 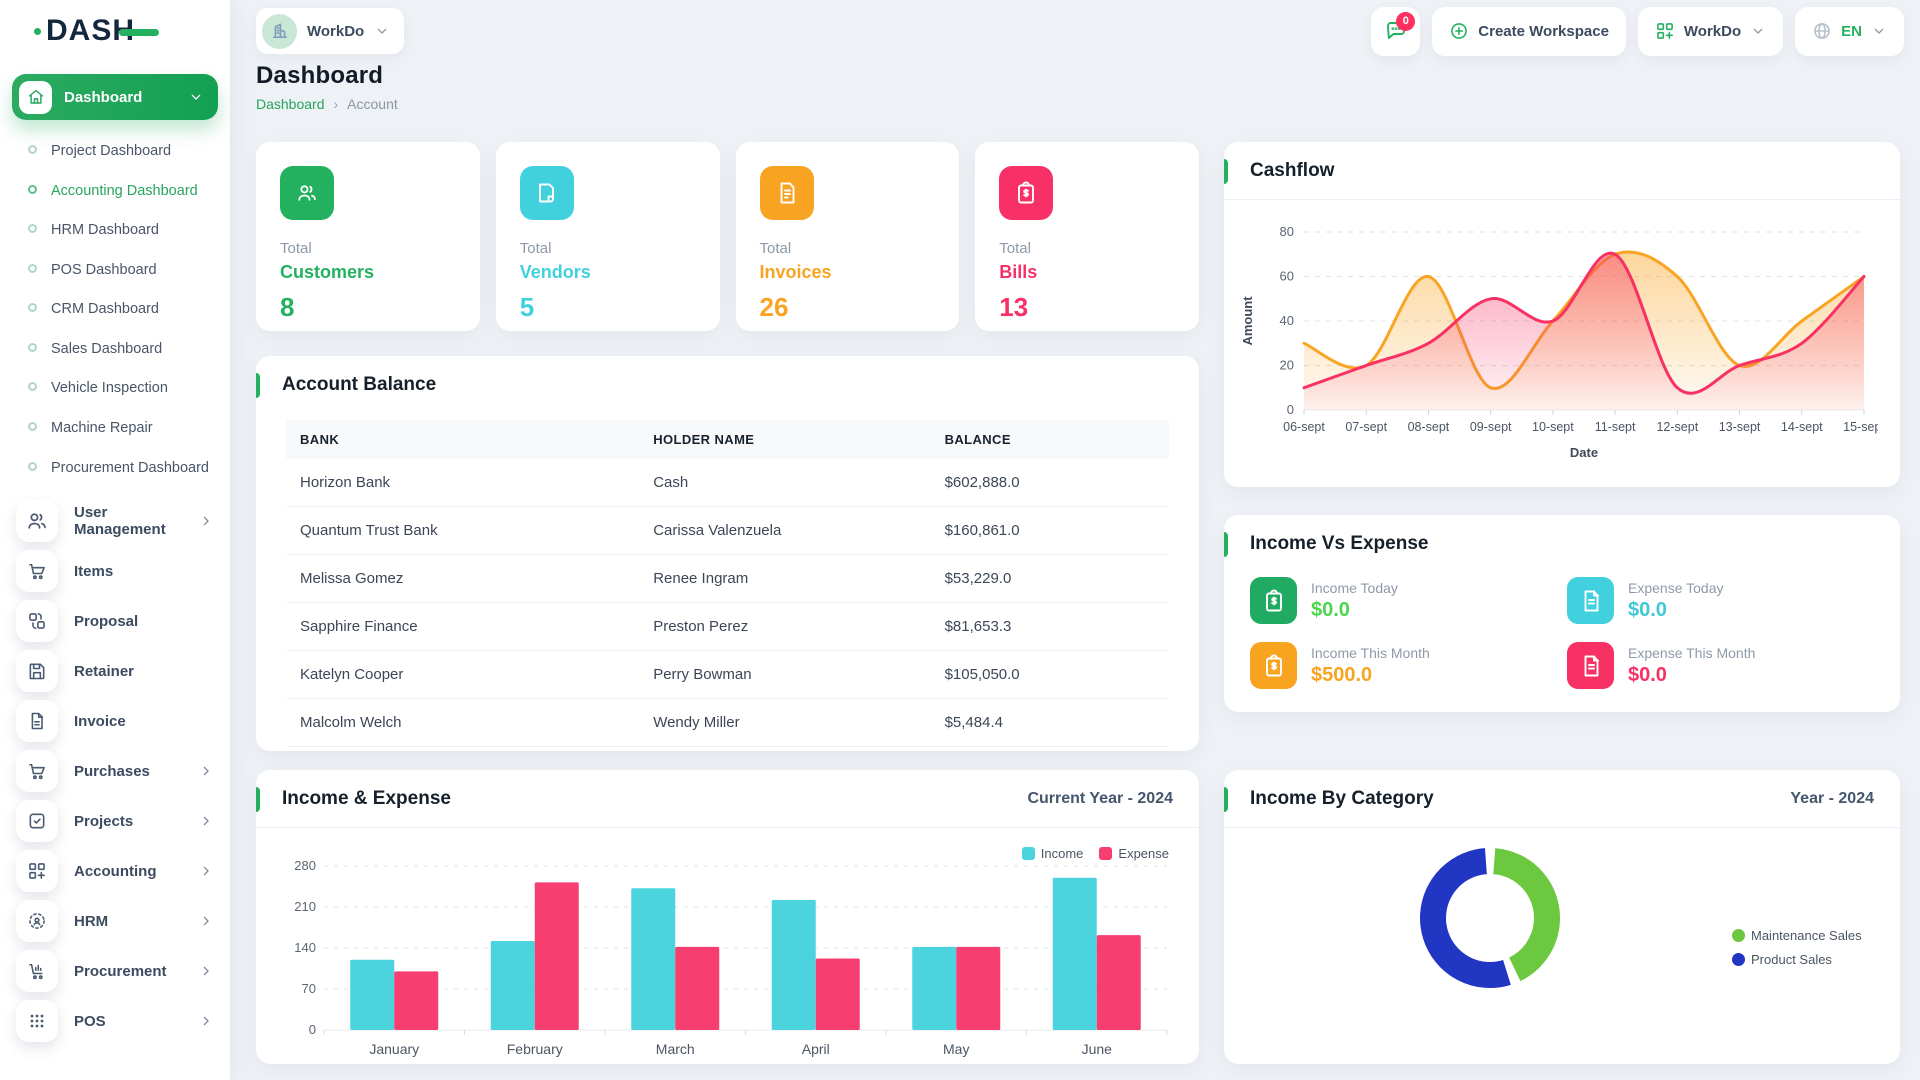 I want to click on sidebar-subitem-hrm-dashboard: HRM Dashboard, so click(x=115, y=231).